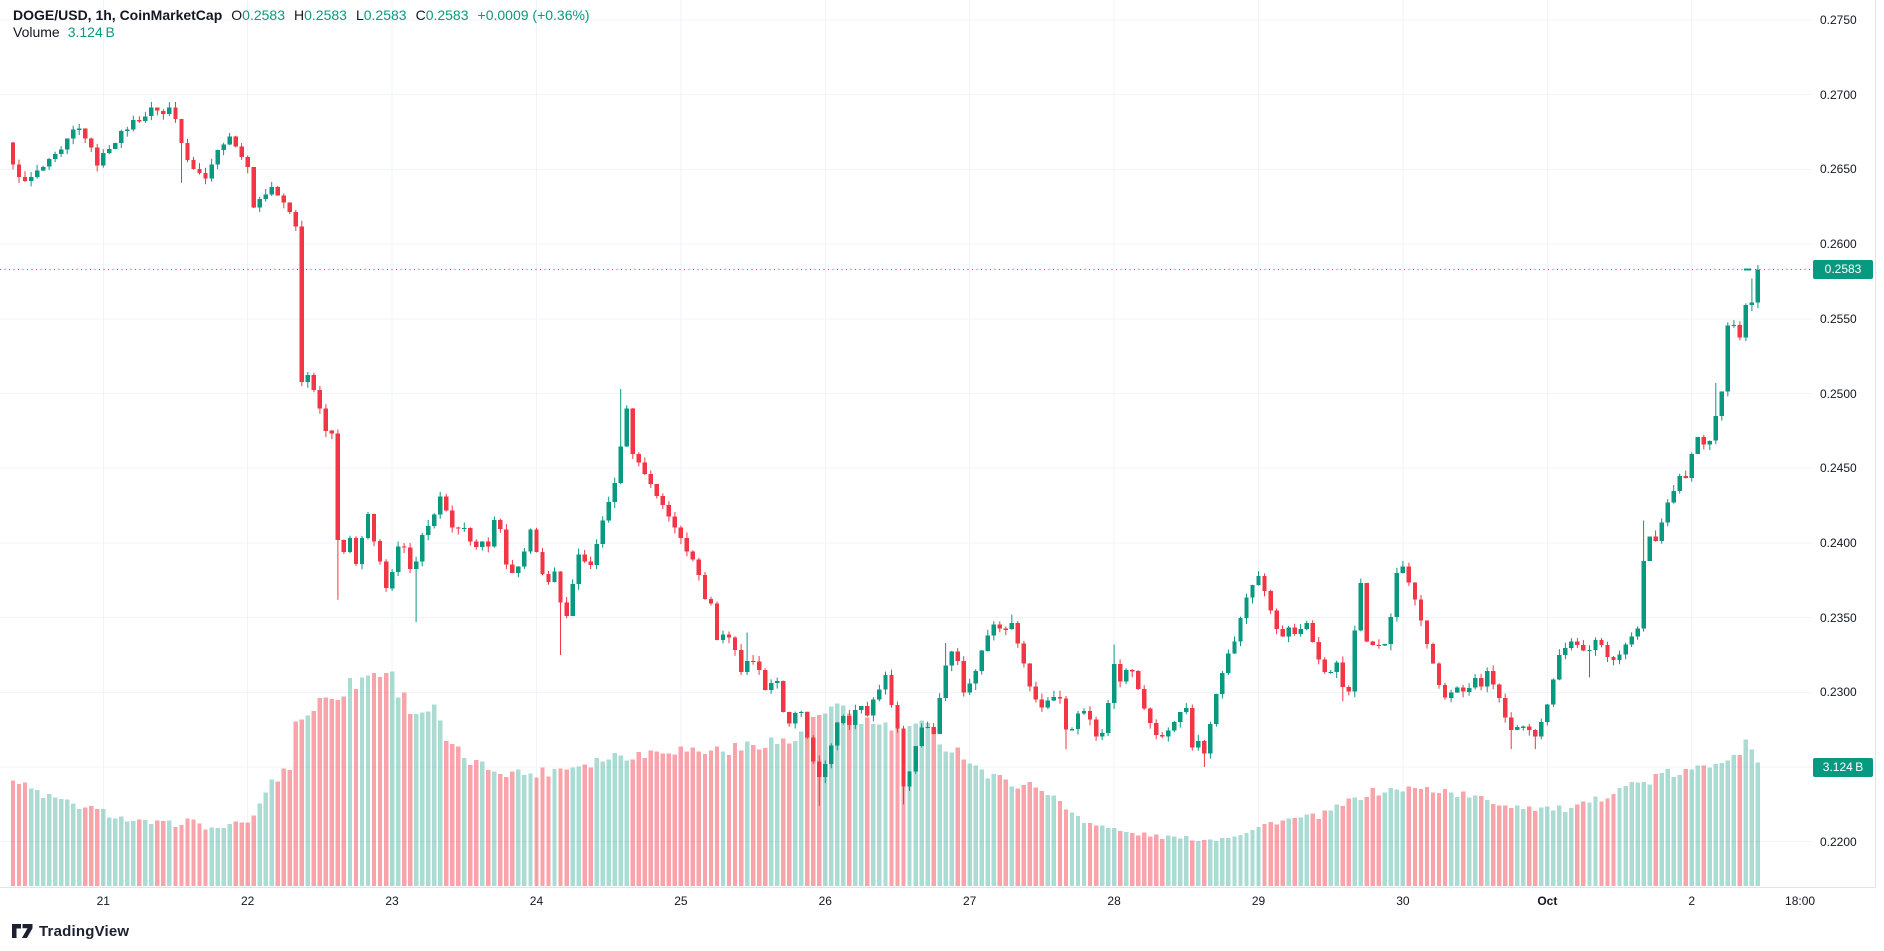  I want to click on time-axis-label: Oct, so click(1547, 901).